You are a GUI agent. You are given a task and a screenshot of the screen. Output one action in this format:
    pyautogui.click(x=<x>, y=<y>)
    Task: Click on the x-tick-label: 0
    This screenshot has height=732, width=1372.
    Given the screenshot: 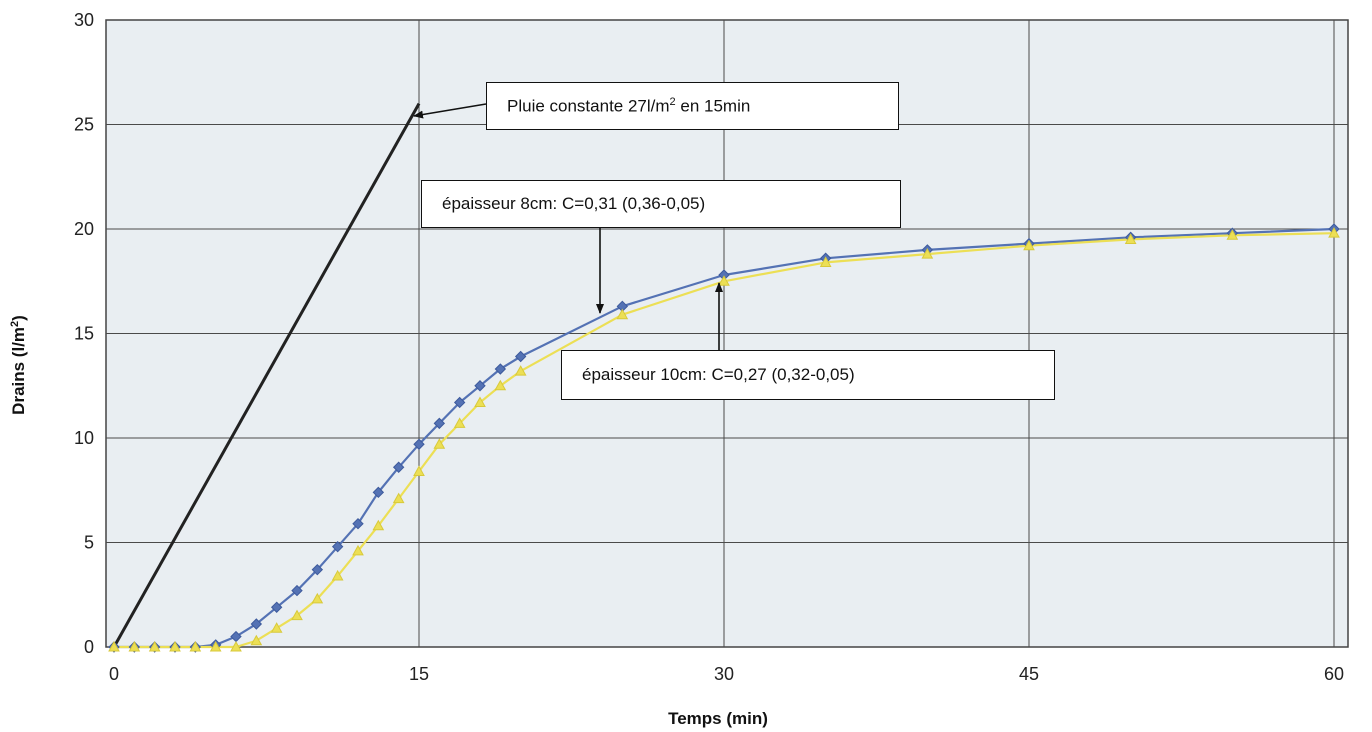 What is the action you would take?
    pyautogui.click(x=114, y=674)
    